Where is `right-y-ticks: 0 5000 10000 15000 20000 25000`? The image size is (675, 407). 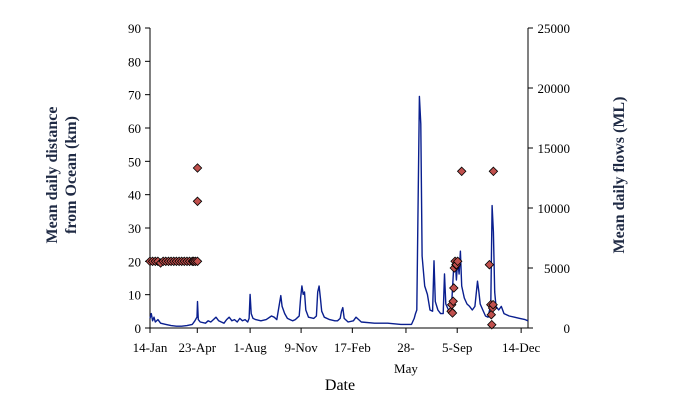
right-y-ticks: 0 5000 10000 15000 20000 25000 is located at coordinates (549, 178).